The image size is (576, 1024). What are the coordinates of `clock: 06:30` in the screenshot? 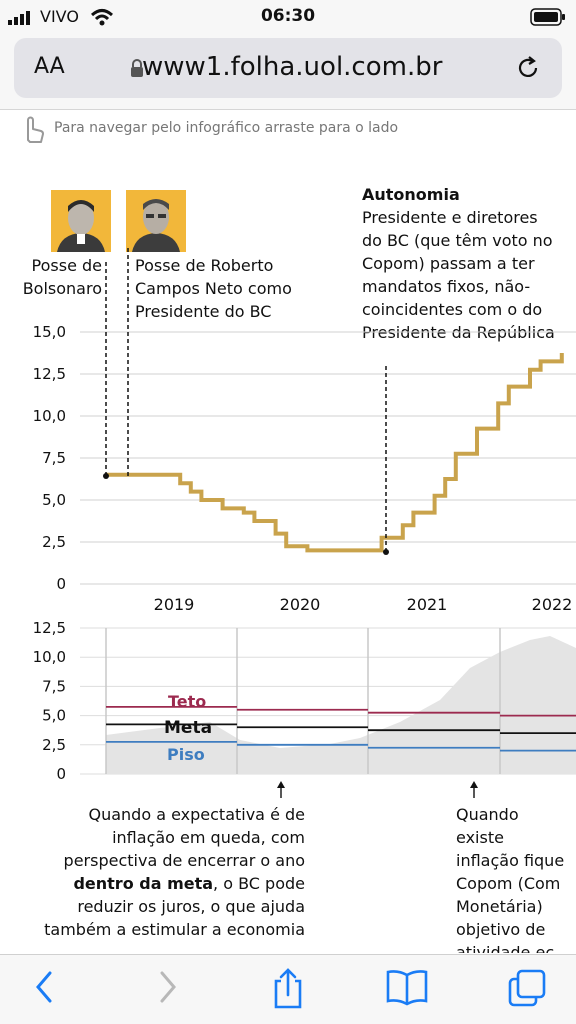 It's located at (288, 16).